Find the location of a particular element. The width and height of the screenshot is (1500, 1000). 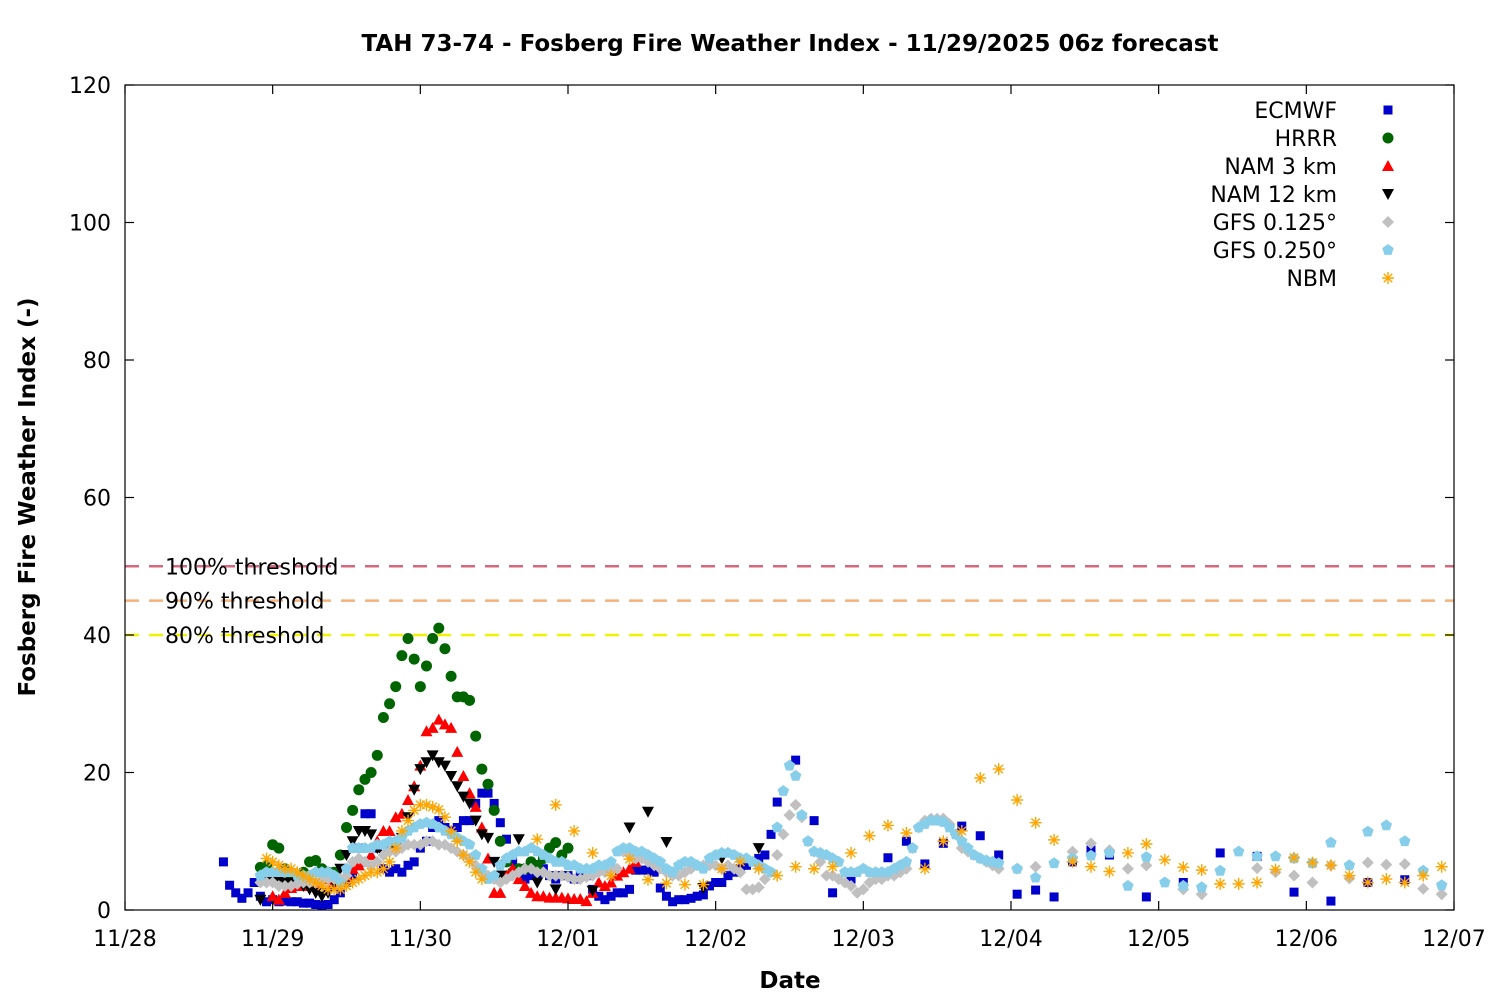

y-tick-label: 40 is located at coordinates (97, 636).